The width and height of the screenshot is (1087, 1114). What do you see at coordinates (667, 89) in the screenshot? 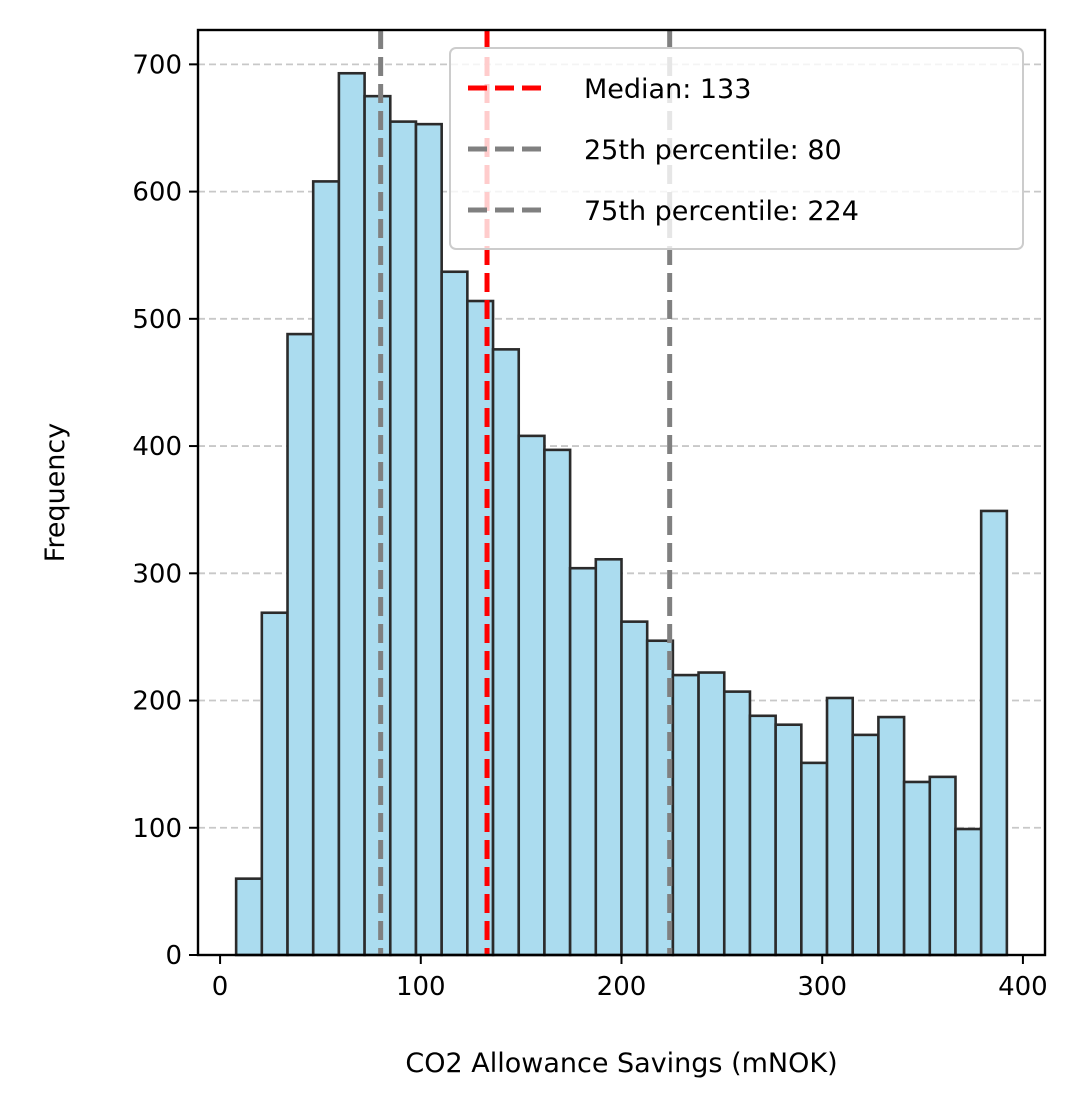
I see `legend-entry-label: Median: 133` at bounding box center [667, 89].